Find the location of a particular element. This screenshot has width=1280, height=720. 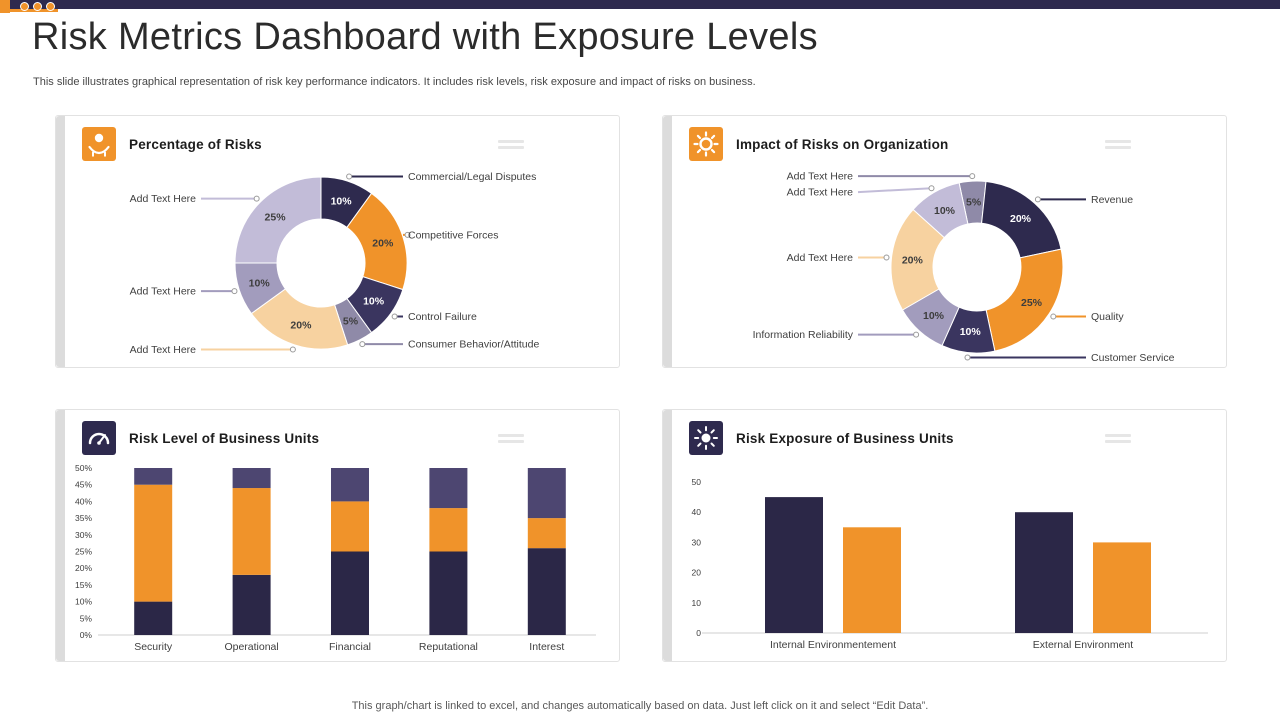

category-label: Internal Environmentement is located at coordinates (833, 645).